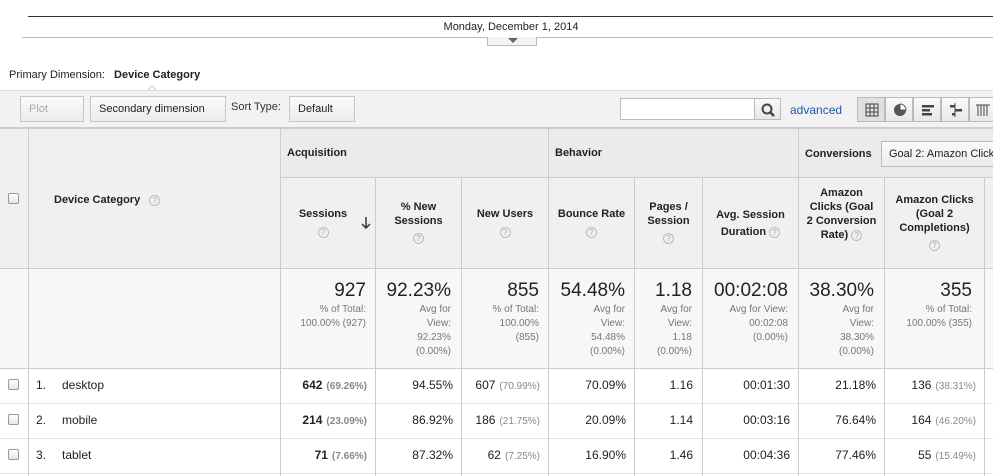  I want to click on col-completions: Amazon Clicks (Goal 2 Completions) ?, so click(934, 222).